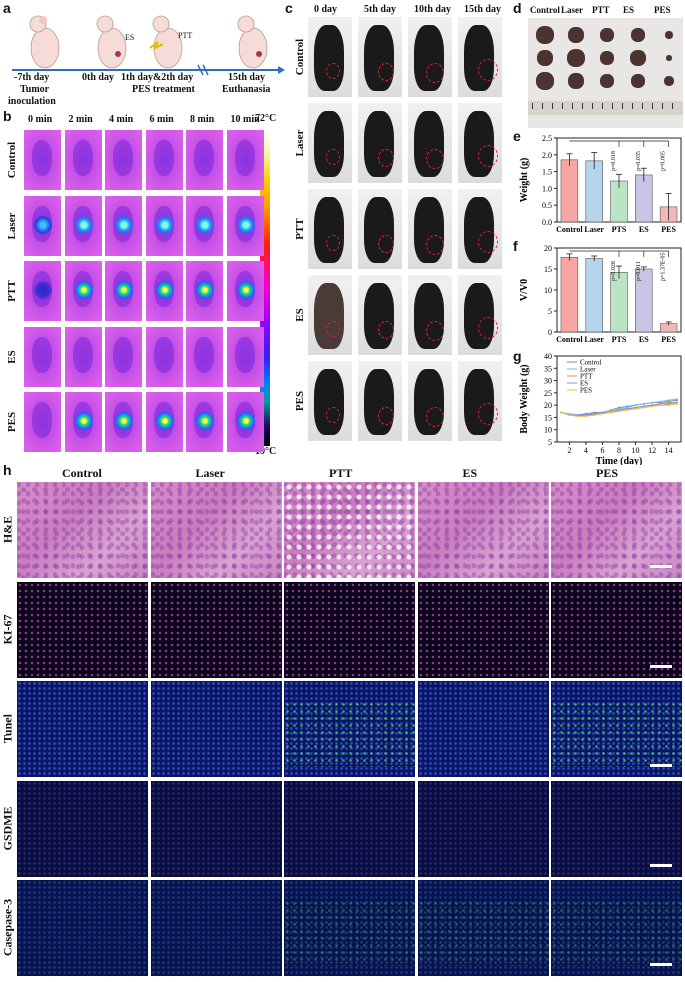 The height and width of the screenshot is (982, 685). What do you see at coordinates (594, 229) in the screenshot?
I see `x-tick-label: Laser` at bounding box center [594, 229].